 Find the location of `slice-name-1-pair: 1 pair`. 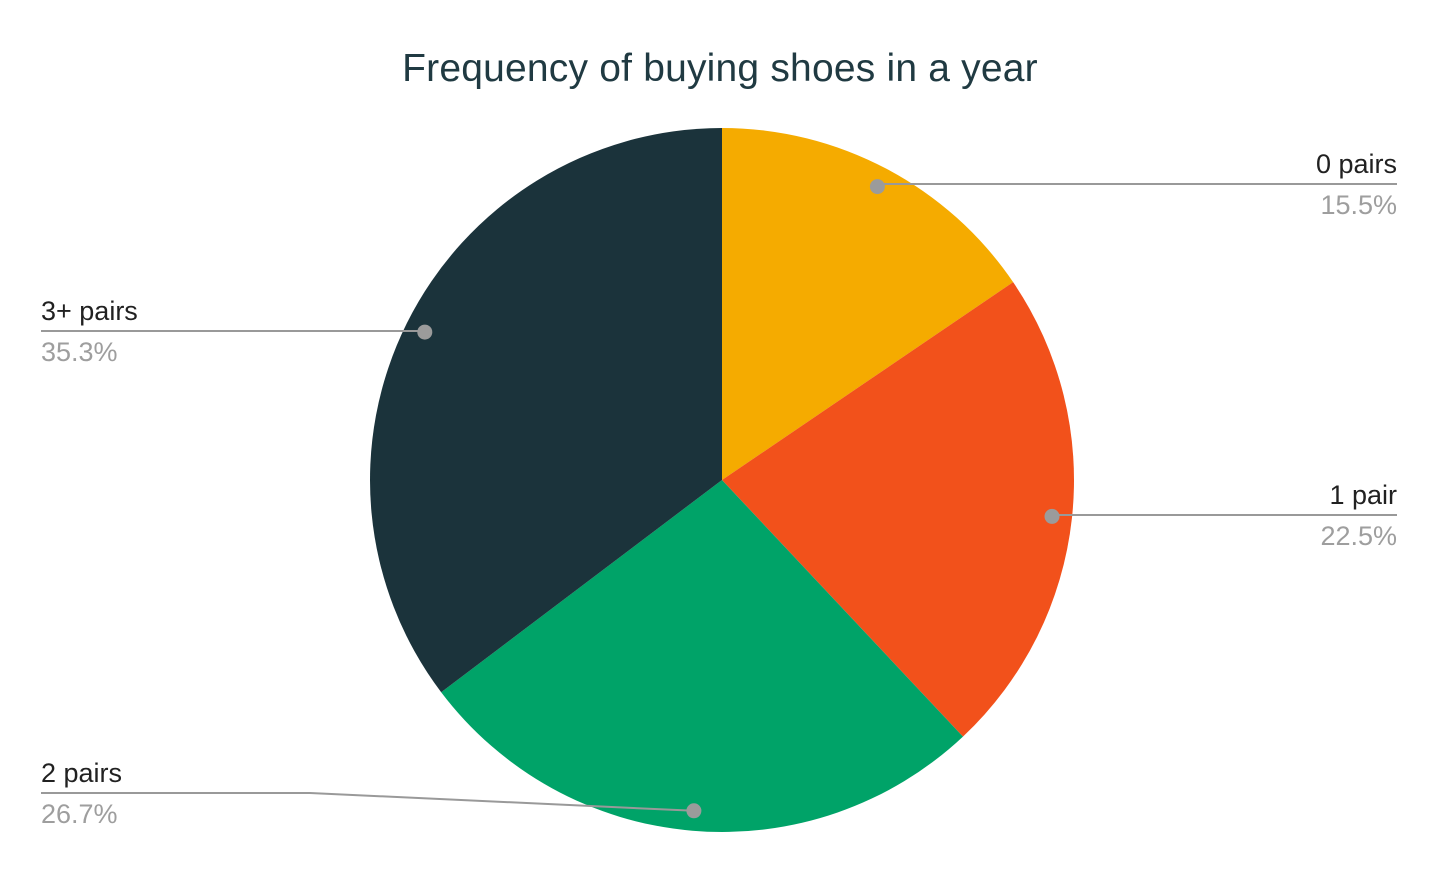

slice-name-1-pair: 1 pair is located at coordinates (1363, 495).